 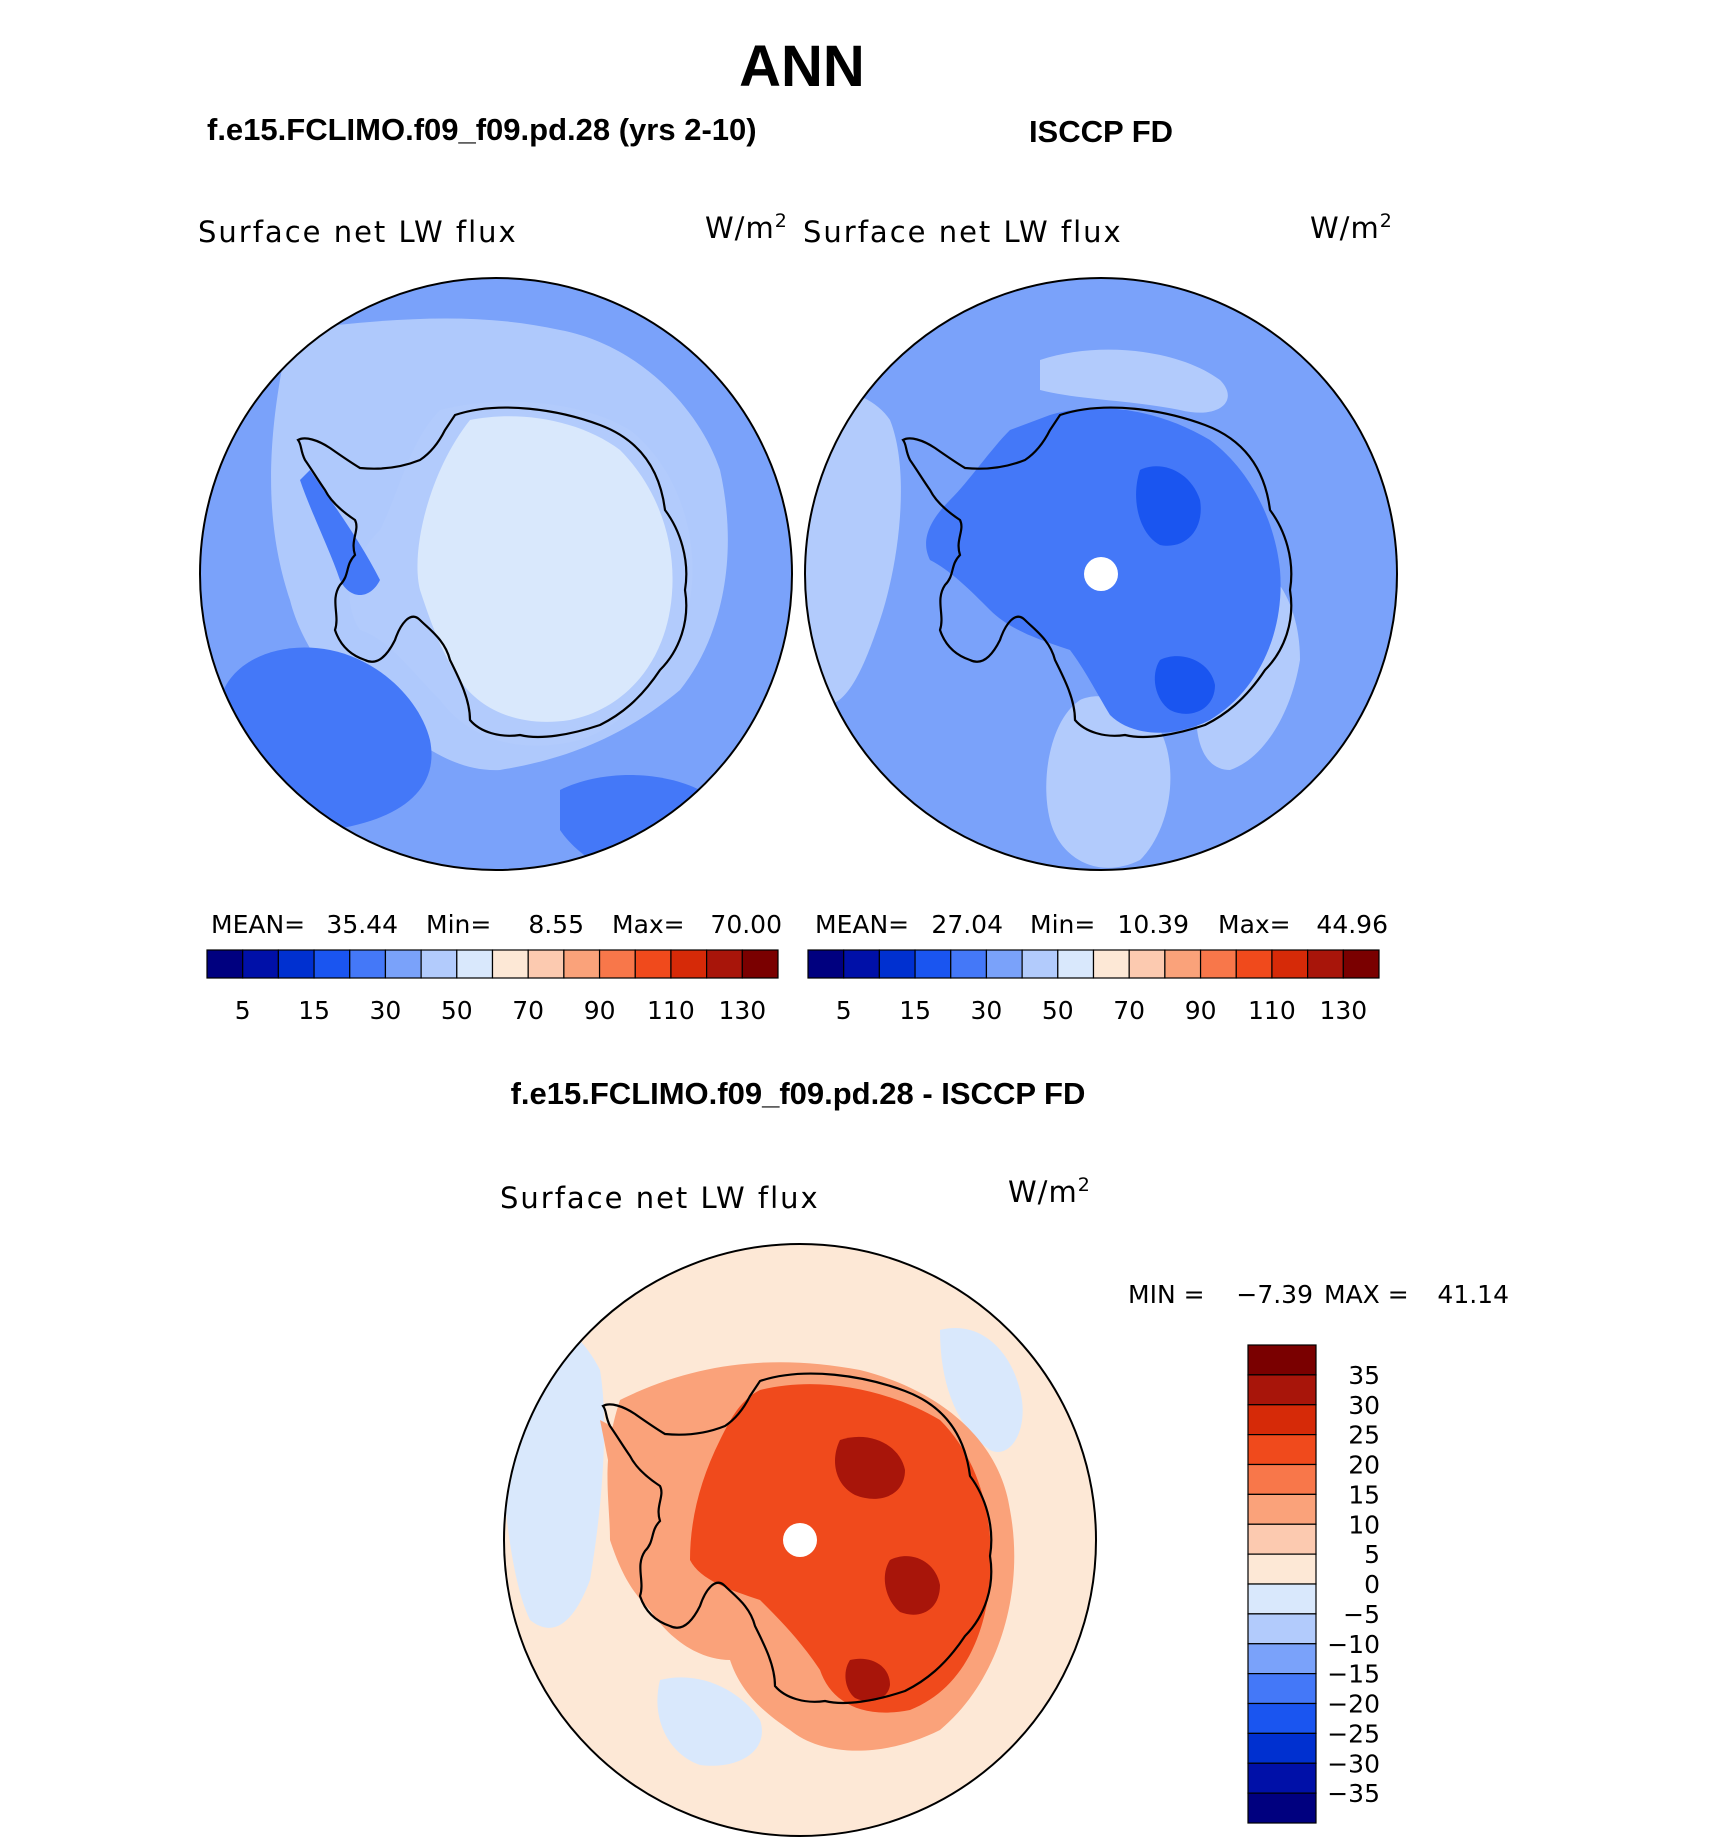 What do you see at coordinates (1364, 1405) in the screenshot?
I see `colorbar-diff-tick-label: 30` at bounding box center [1364, 1405].